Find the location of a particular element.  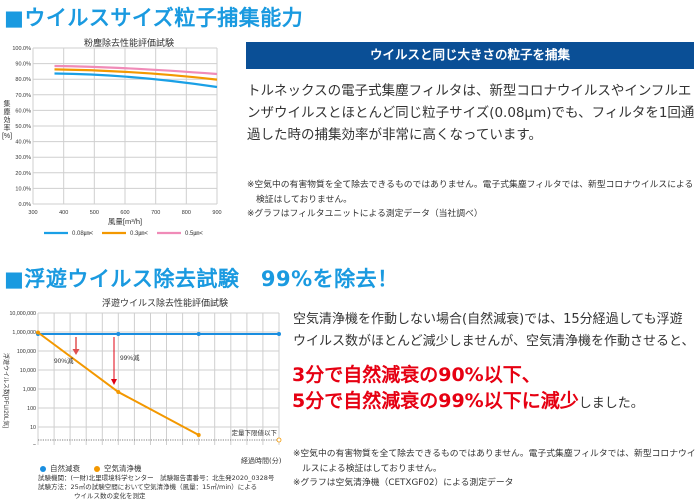

svg-text: 90%減 is located at coordinates (64, 360).